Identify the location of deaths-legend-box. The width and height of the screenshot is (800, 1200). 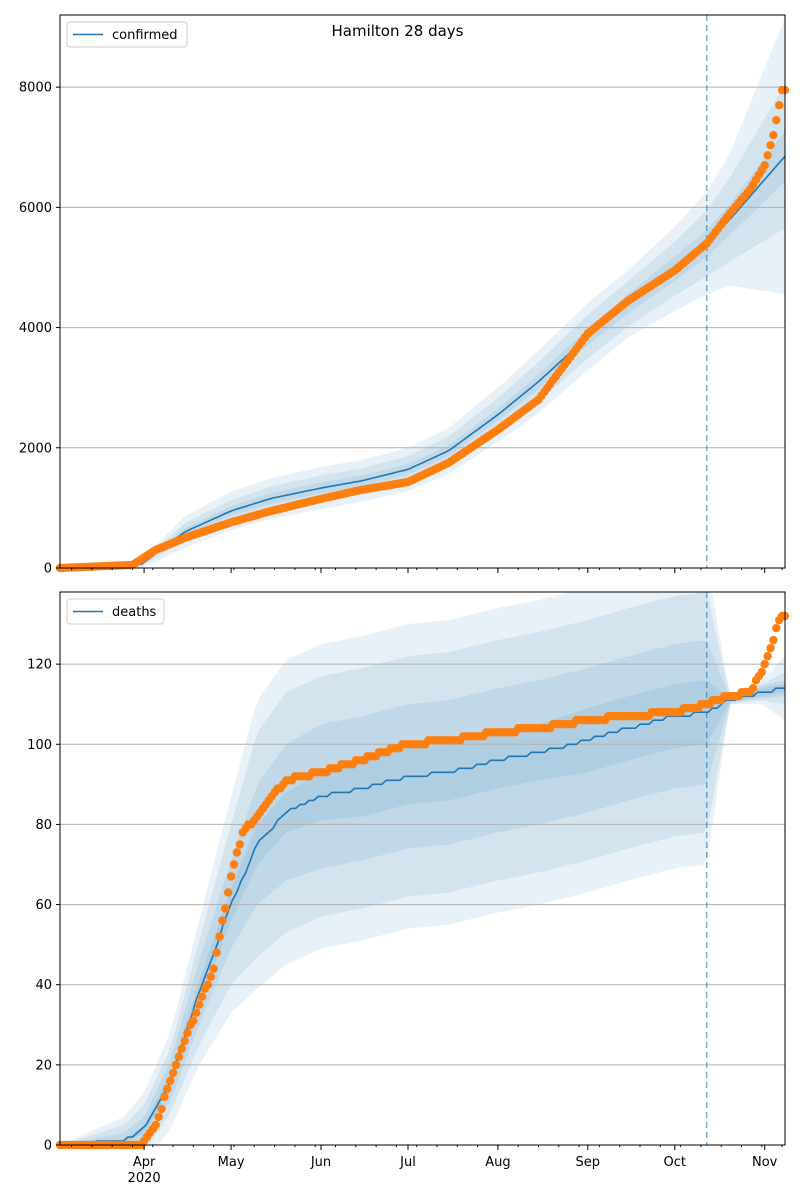
(115, 611).